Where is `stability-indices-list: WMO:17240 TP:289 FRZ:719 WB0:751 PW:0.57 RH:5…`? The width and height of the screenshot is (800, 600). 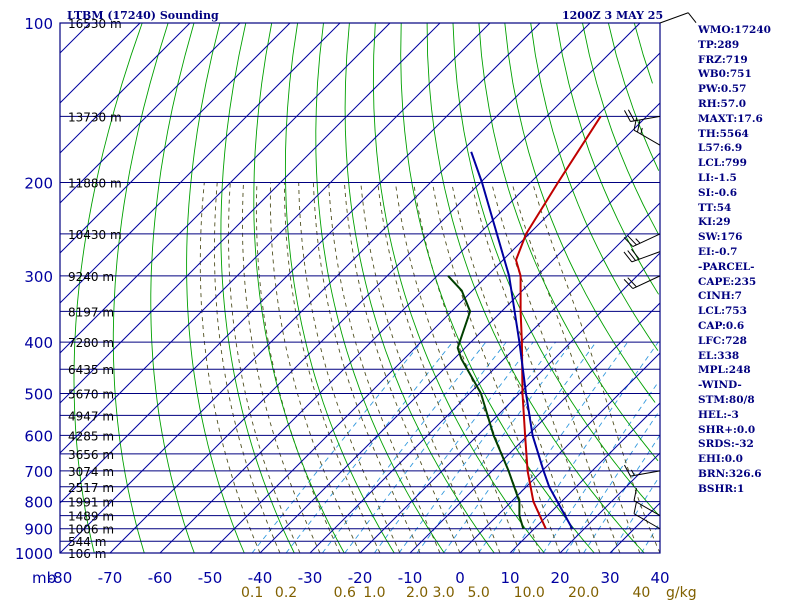
stability-indices-list: WMO:17240 TP:289 FRZ:719 WB0:751 PW:0.57 RH:5… is located at coordinates (734, 260).